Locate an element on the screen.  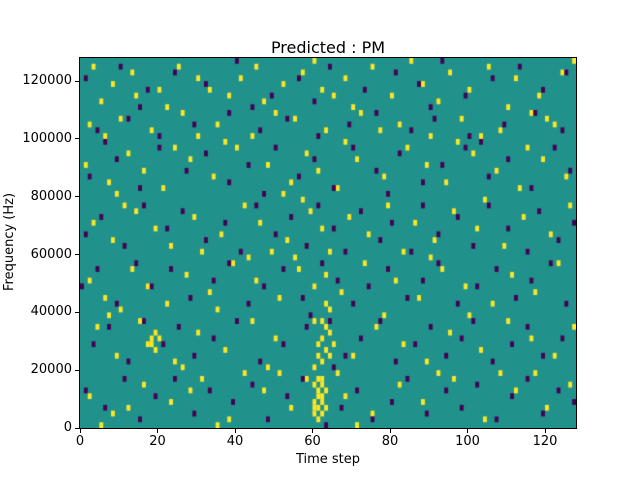
x-axis-label: Time step is located at coordinates (328, 459).